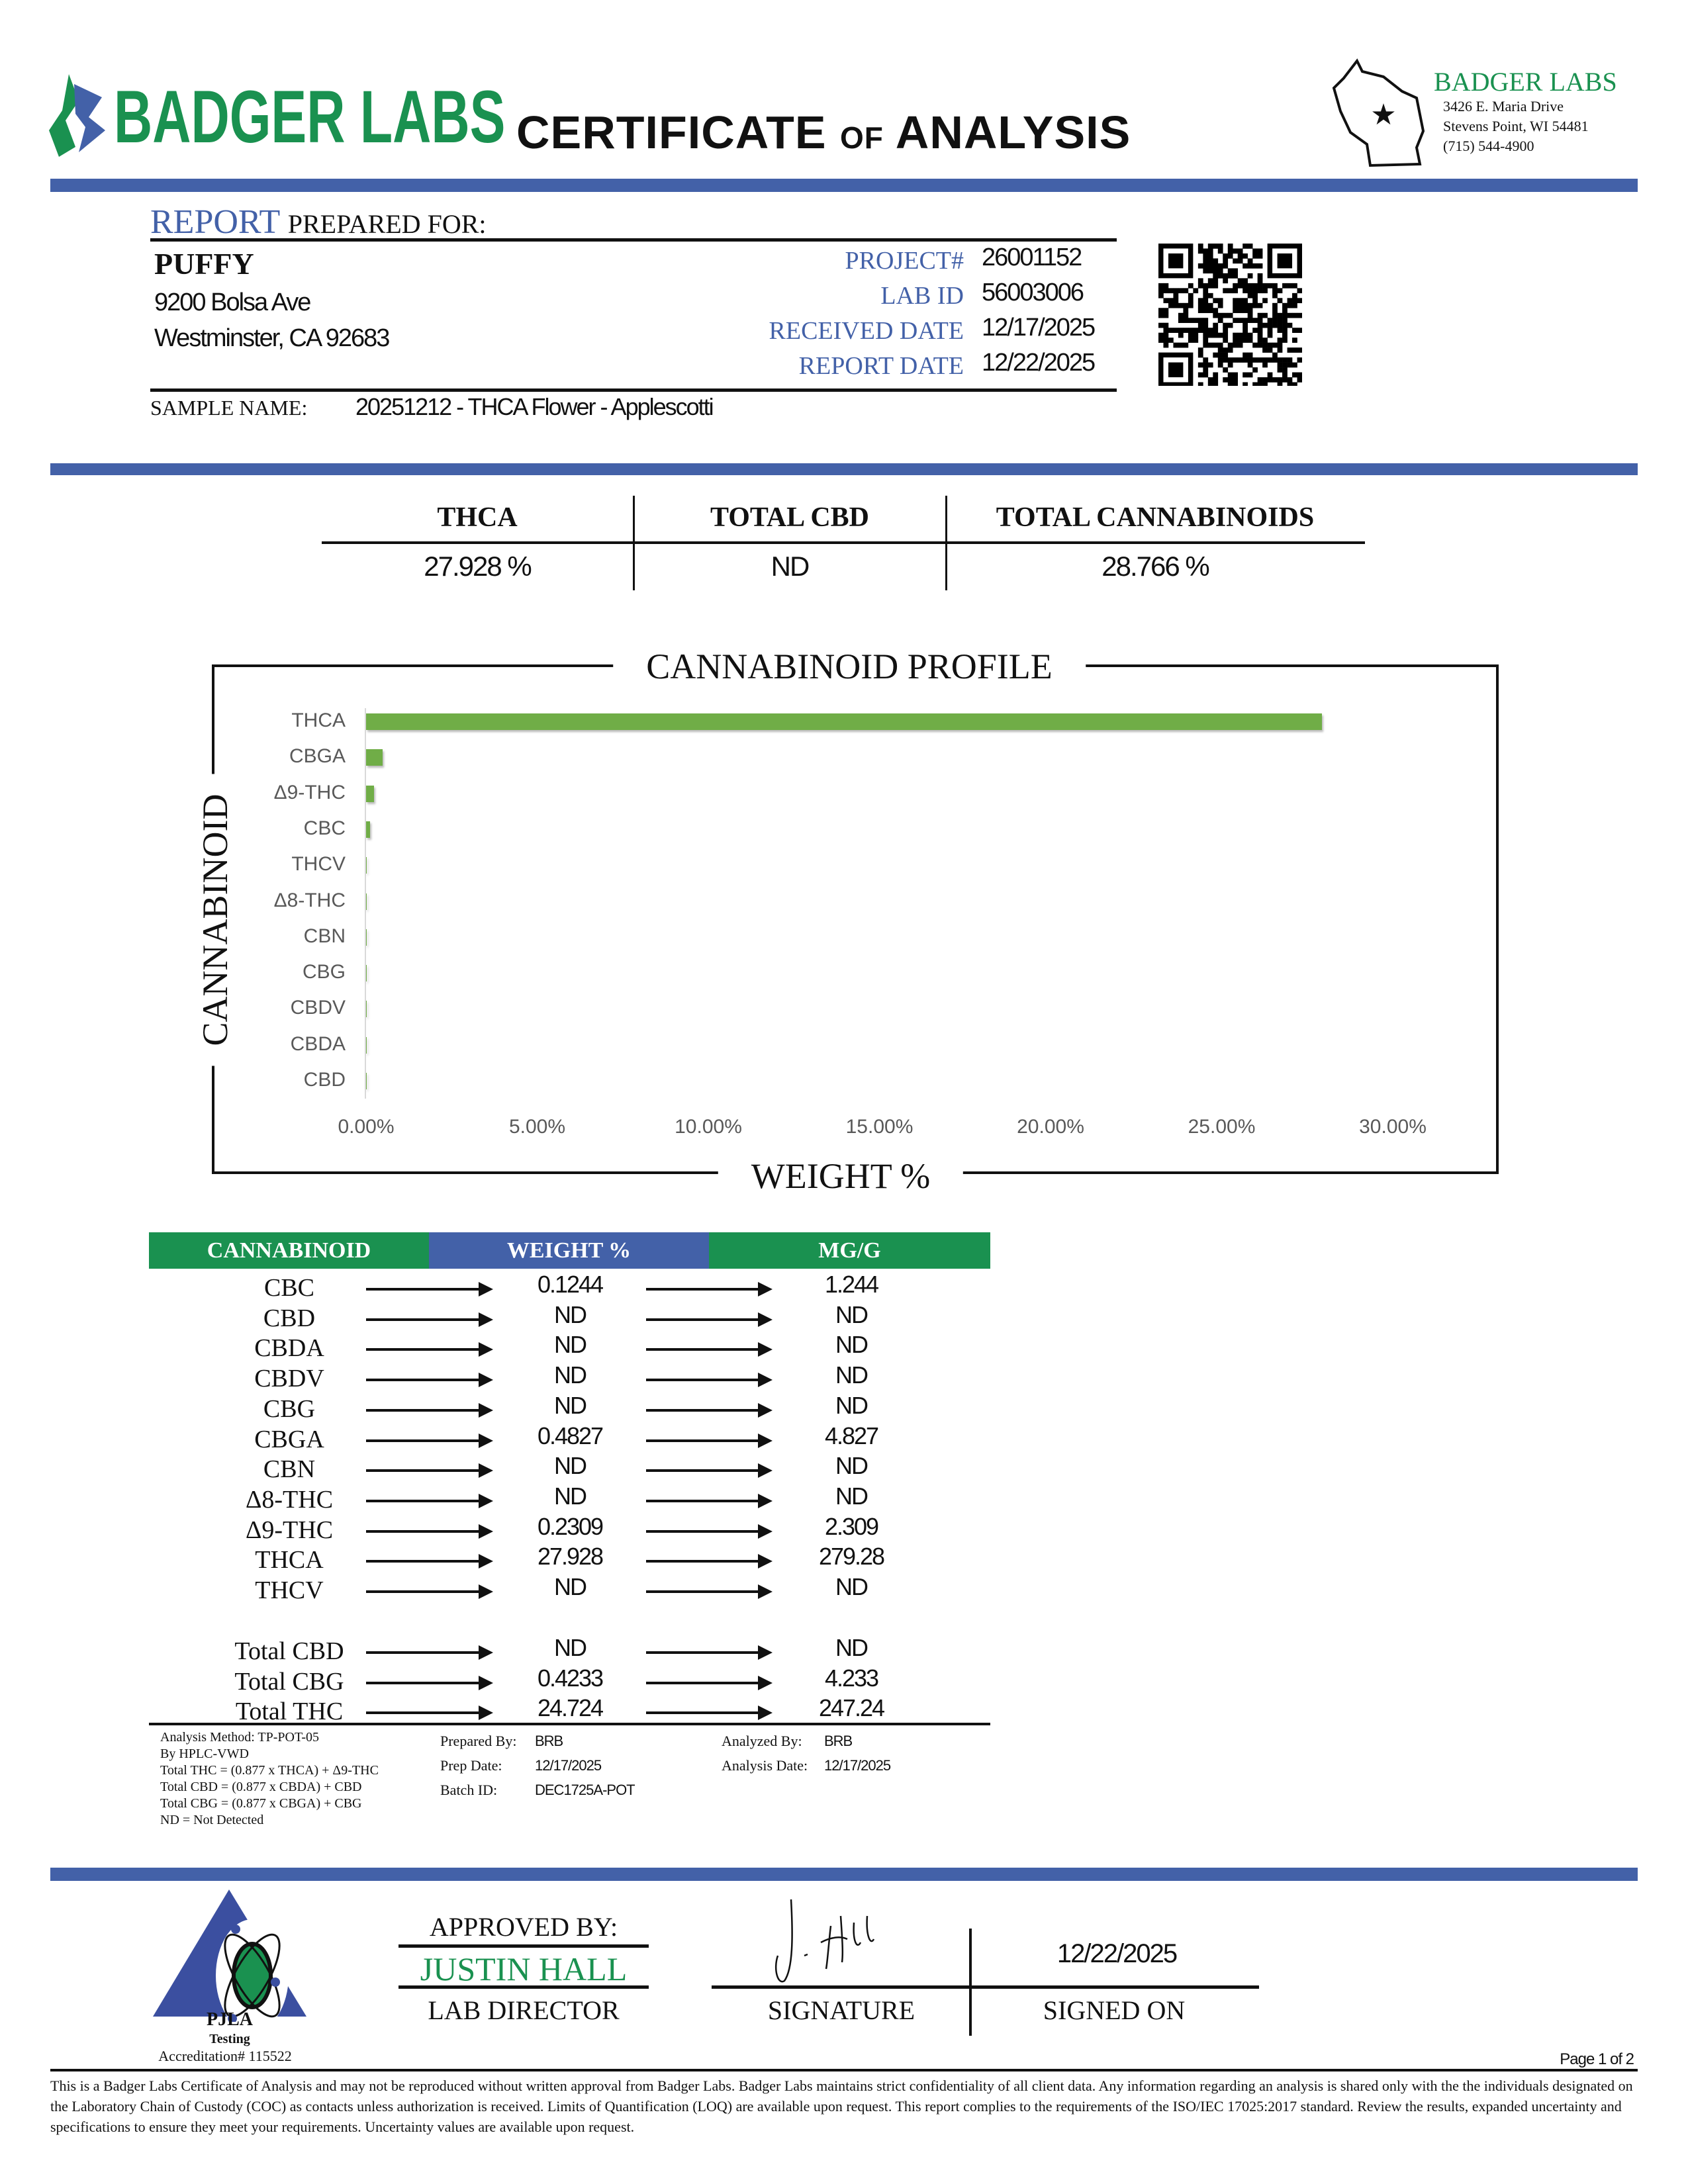 This screenshot has height=2184, width=1688. Describe the element at coordinates (851, 1708) in the screenshot. I see `mg-per-g: 247.24` at that location.